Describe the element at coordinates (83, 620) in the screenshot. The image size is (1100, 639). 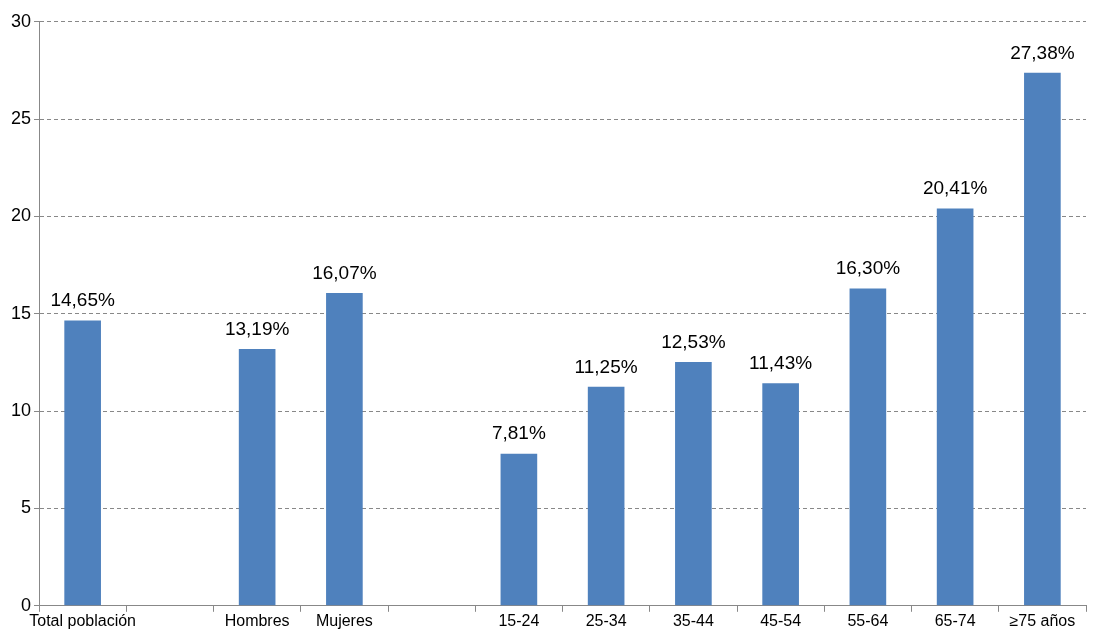
I see `x-tick-label: Total población` at that location.